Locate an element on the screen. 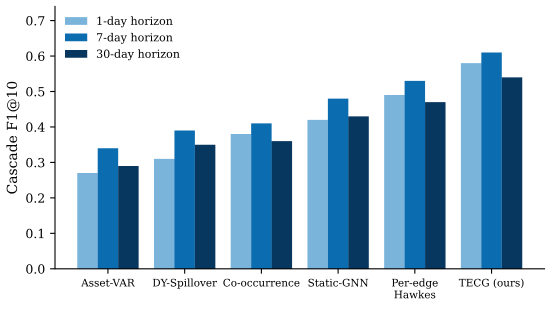 The height and width of the screenshot is (320, 550). y-tick-label: 0.6 is located at coordinates (35, 56).